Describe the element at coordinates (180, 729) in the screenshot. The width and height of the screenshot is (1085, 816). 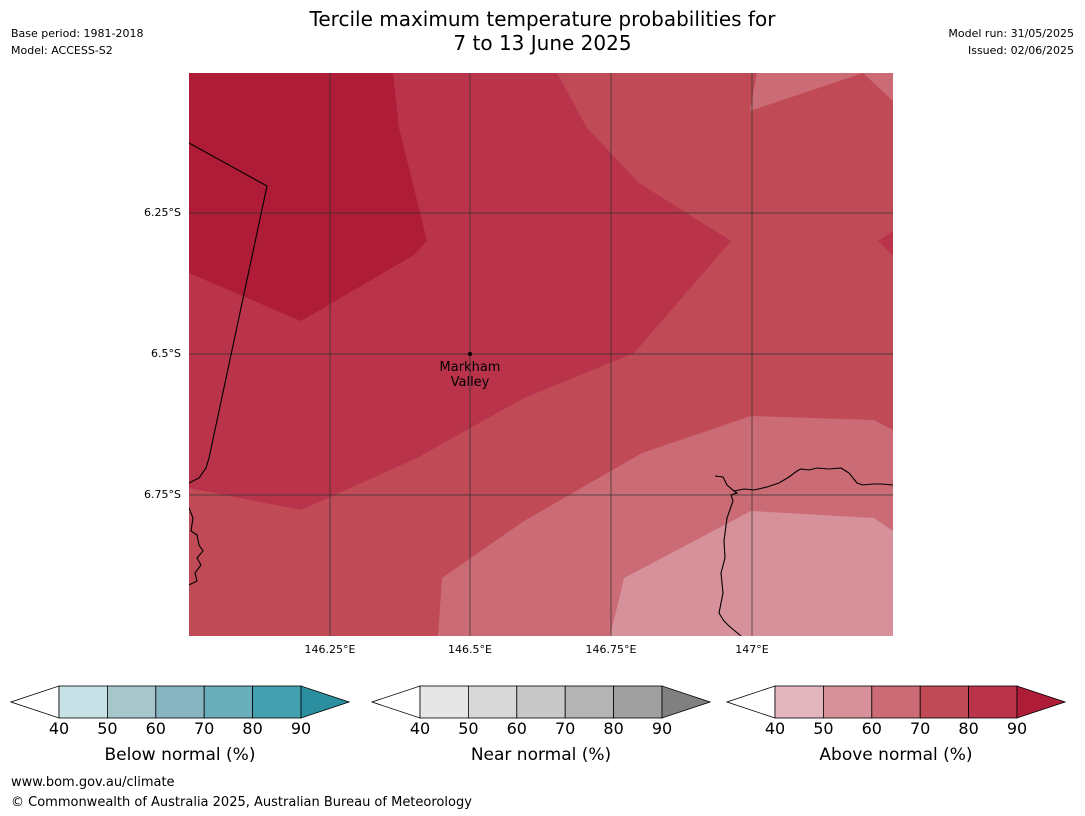
I see `colorbar-below-ticks: 40 50 60 70 80 90` at that location.